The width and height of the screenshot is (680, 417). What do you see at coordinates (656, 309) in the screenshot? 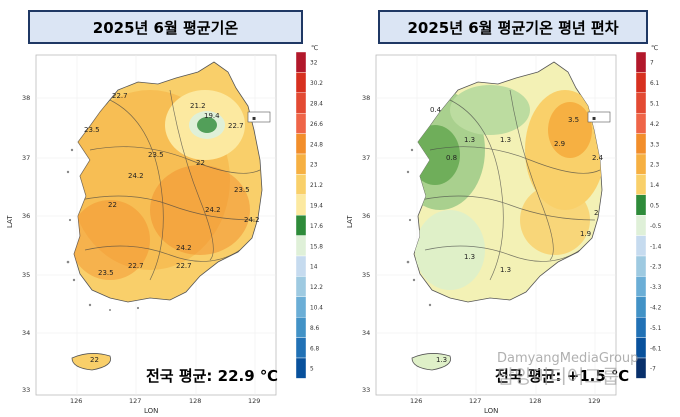
I see `legend-tick-label: -4.2` at bounding box center [656, 309].